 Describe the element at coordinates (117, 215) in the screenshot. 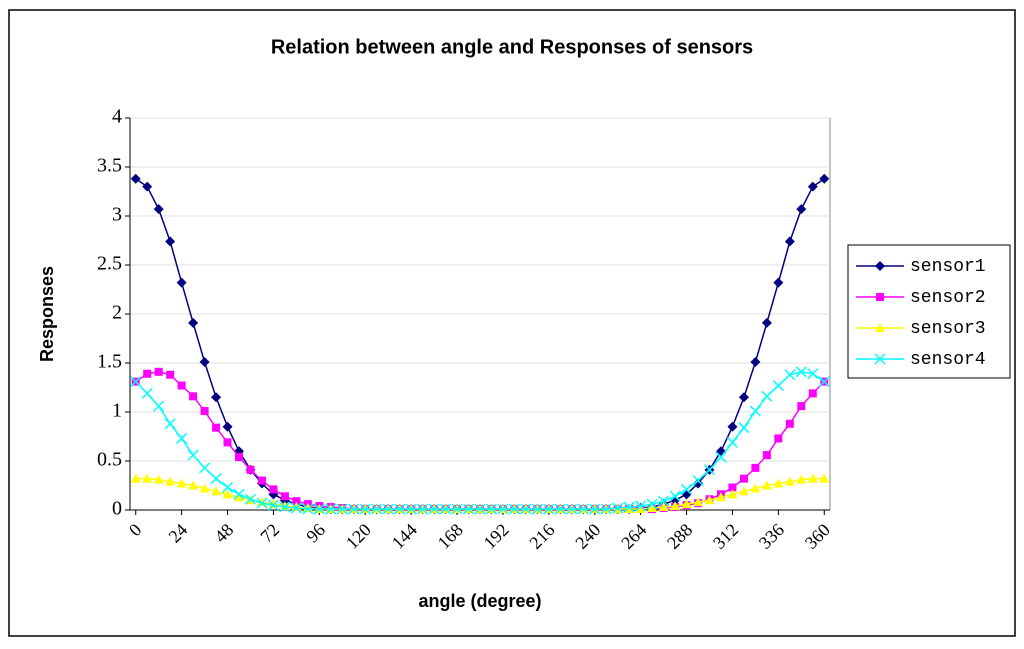

I see `y-tick-label: 3` at that location.